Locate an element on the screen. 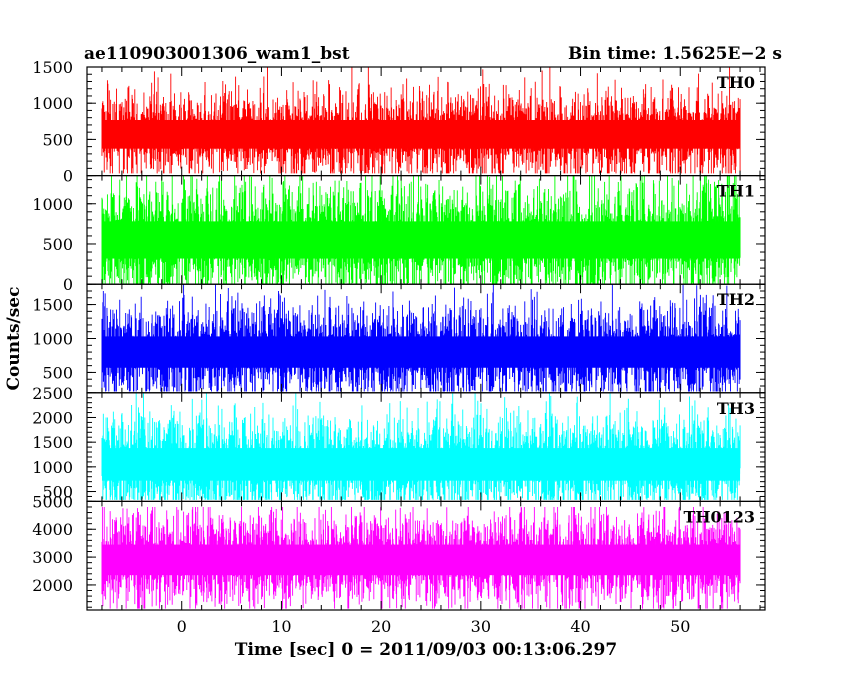 The height and width of the screenshot is (680, 850). y-tick-label: 2500 is located at coordinates (52, 393).